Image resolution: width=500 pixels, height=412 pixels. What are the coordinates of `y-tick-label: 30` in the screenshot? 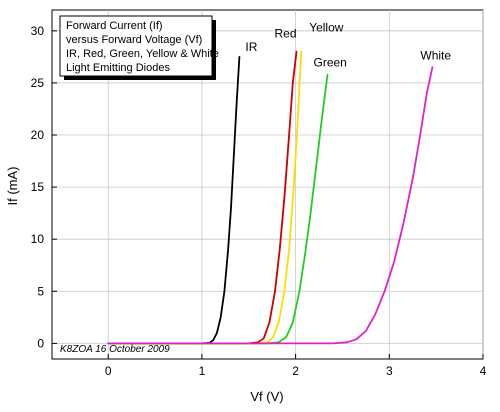 It's located at (38, 31).